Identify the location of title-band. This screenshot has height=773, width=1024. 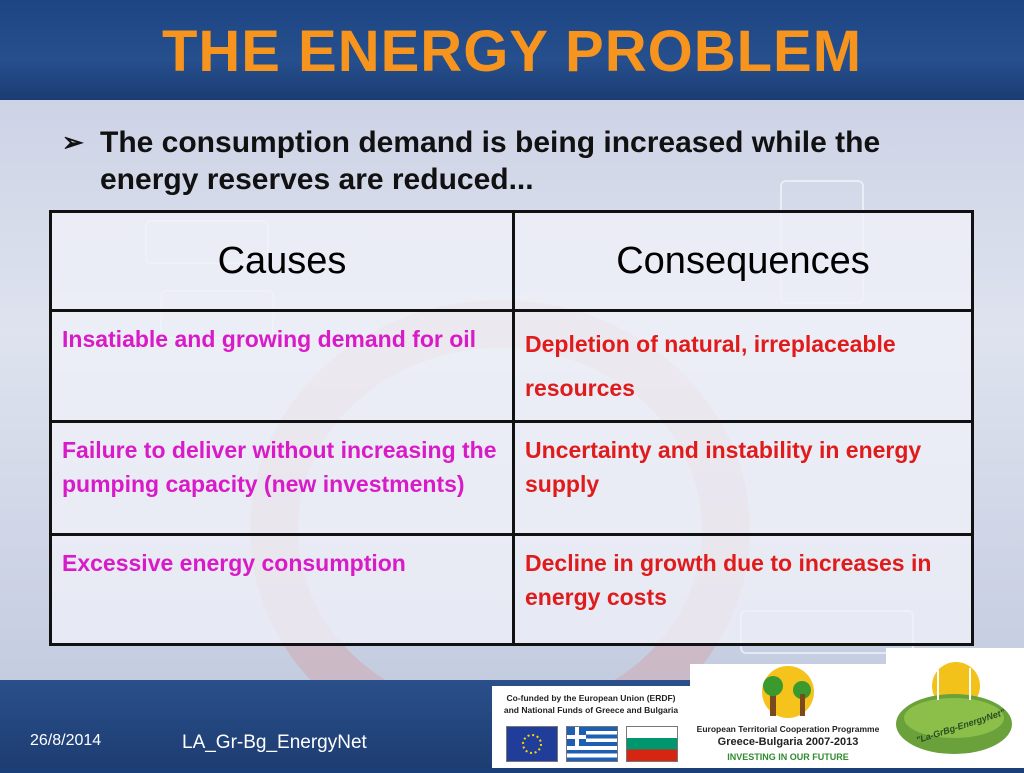
(512, 50).